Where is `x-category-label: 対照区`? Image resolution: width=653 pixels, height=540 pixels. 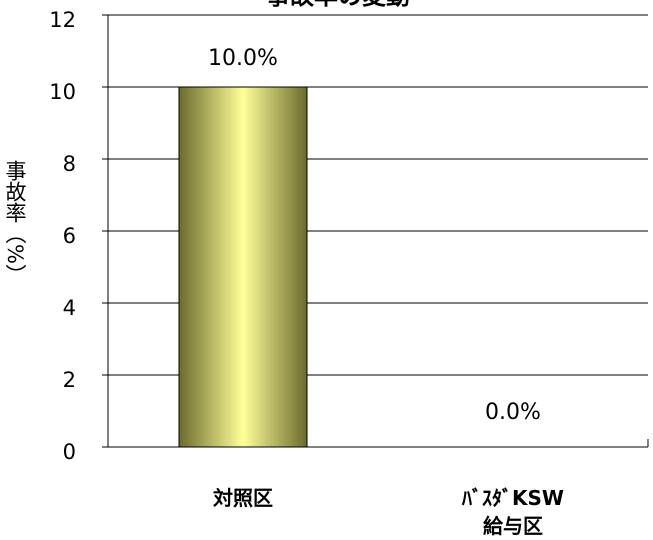
x-category-label: 対照区 is located at coordinates (242, 498).